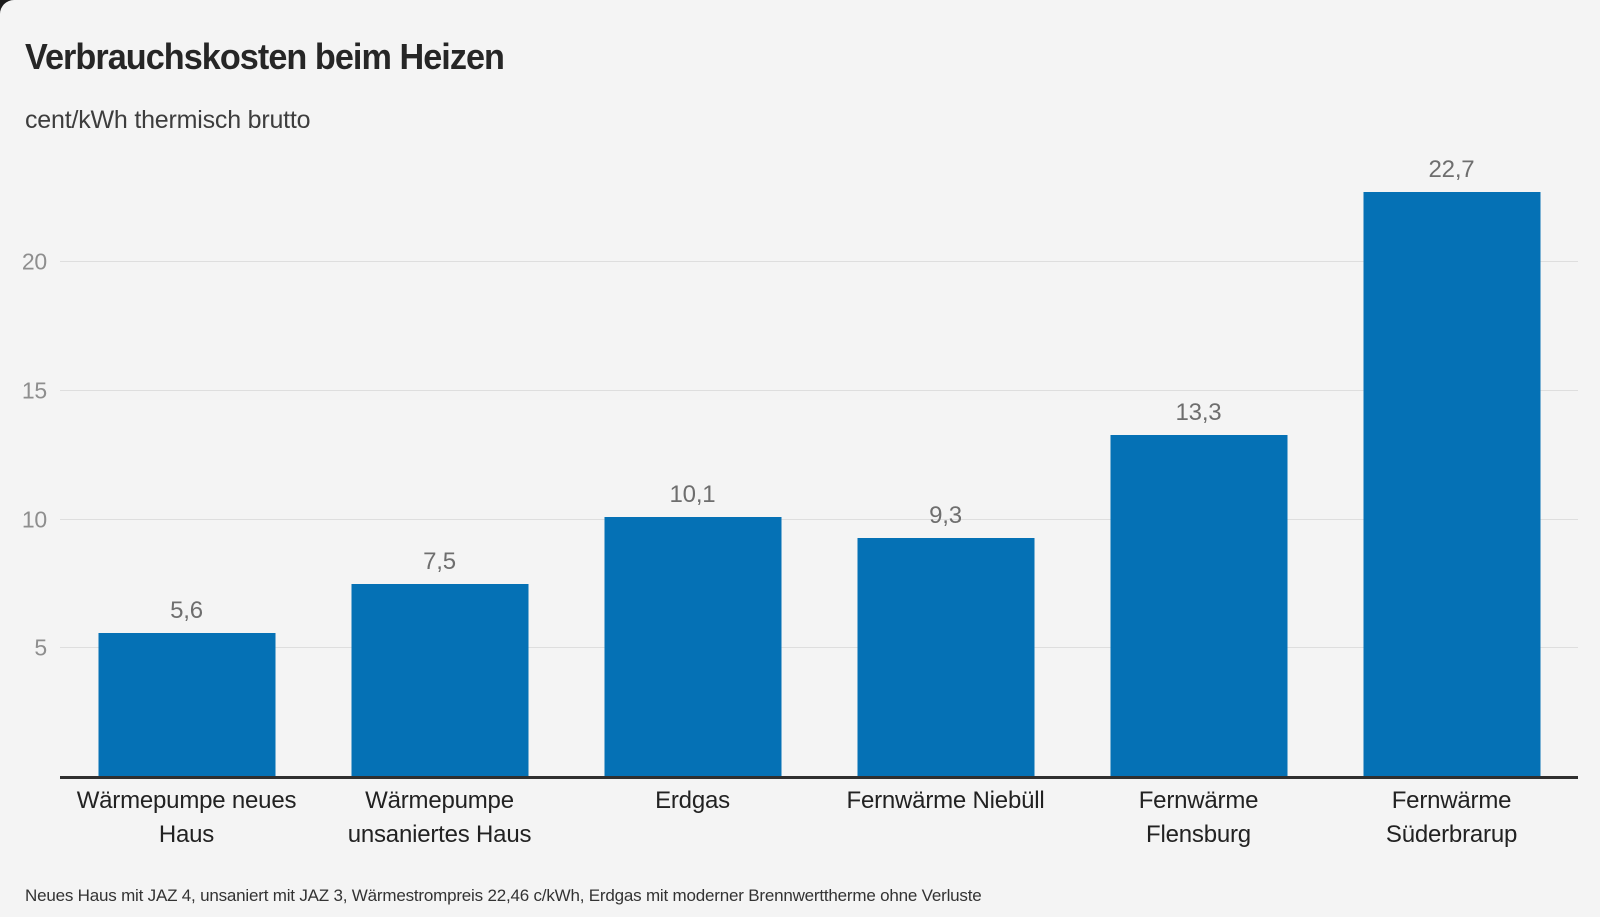 The width and height of the screenshot is (1600, 917). Describe the element at coordinates (34, 261) in the screenshot. I see `y-tick-label: 20` at that location.